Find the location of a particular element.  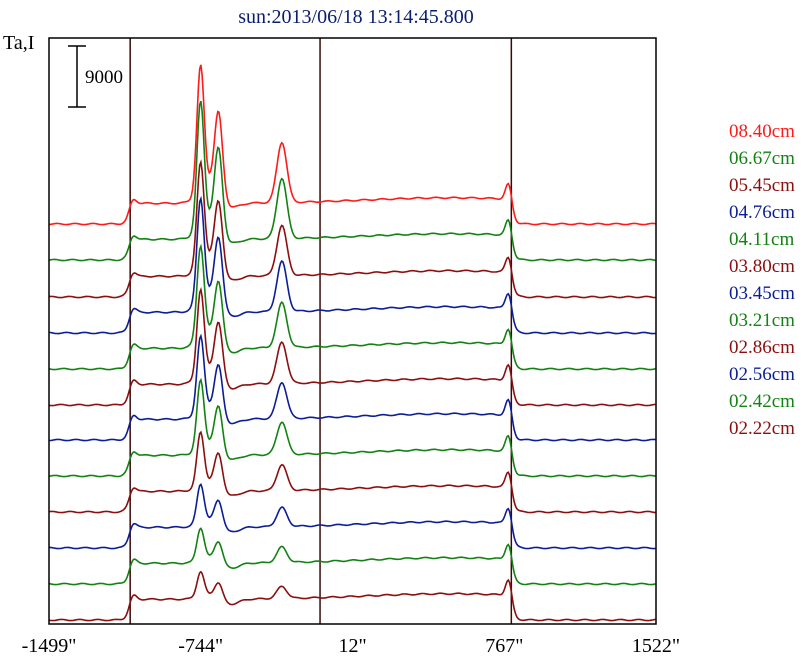

chart-title: sun:2013/06/18 13:14:45.800 is located at coordinates (356, 17).